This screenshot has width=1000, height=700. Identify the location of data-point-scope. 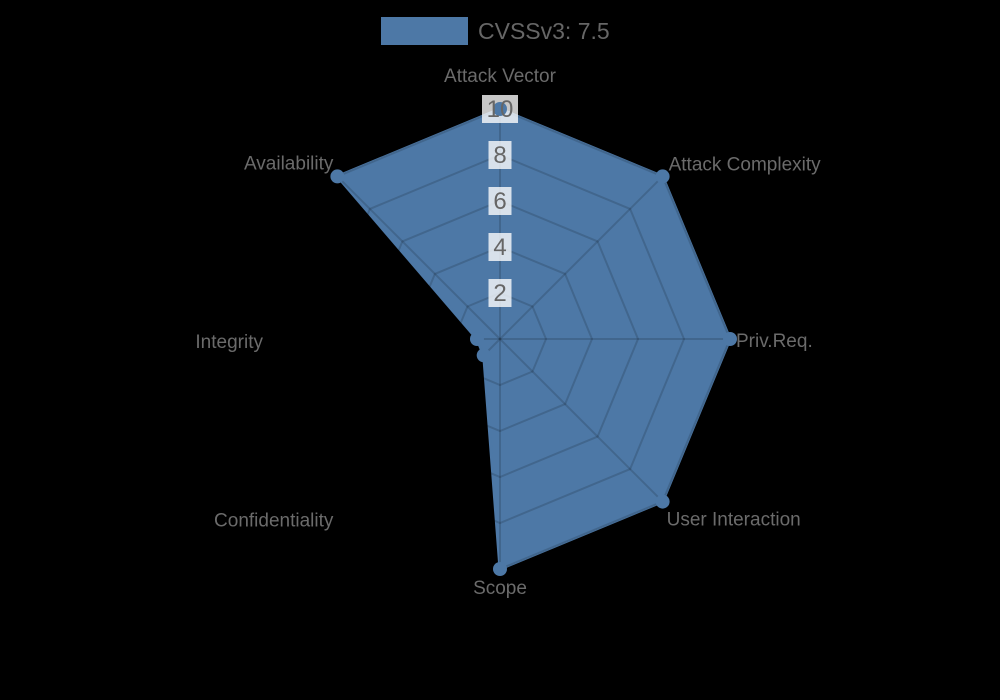
(500, 569).